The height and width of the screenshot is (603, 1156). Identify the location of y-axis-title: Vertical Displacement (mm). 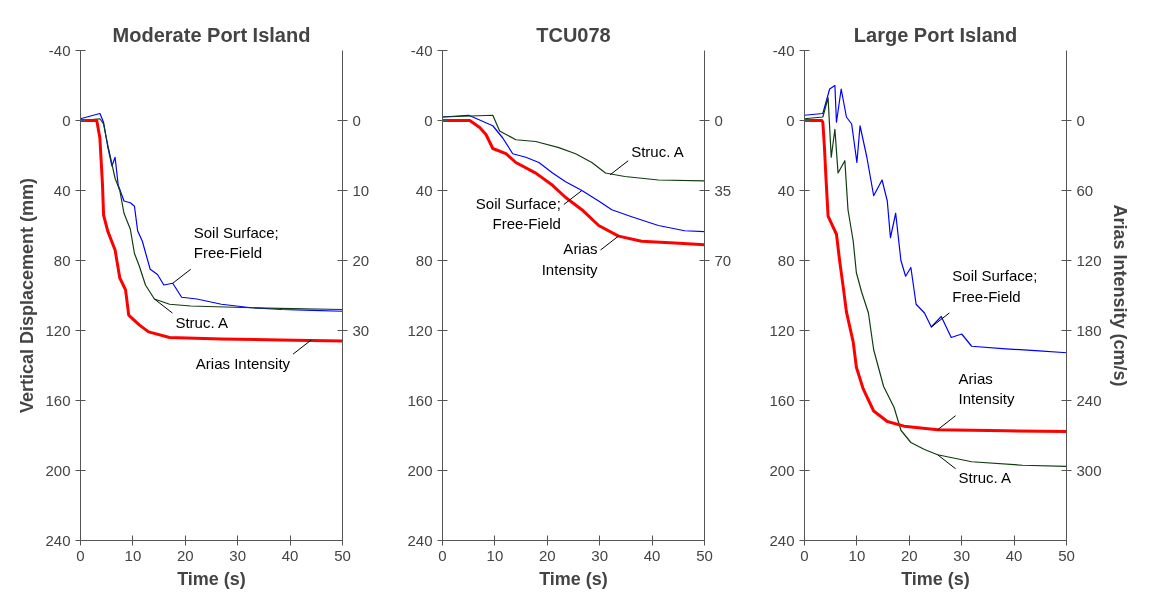
(27, 295).